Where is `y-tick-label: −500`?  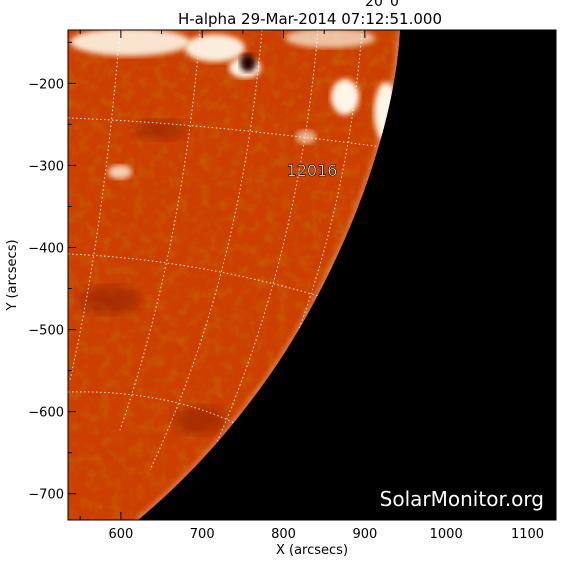
y-tick-label: −500 is located at coordinates (46, 331).